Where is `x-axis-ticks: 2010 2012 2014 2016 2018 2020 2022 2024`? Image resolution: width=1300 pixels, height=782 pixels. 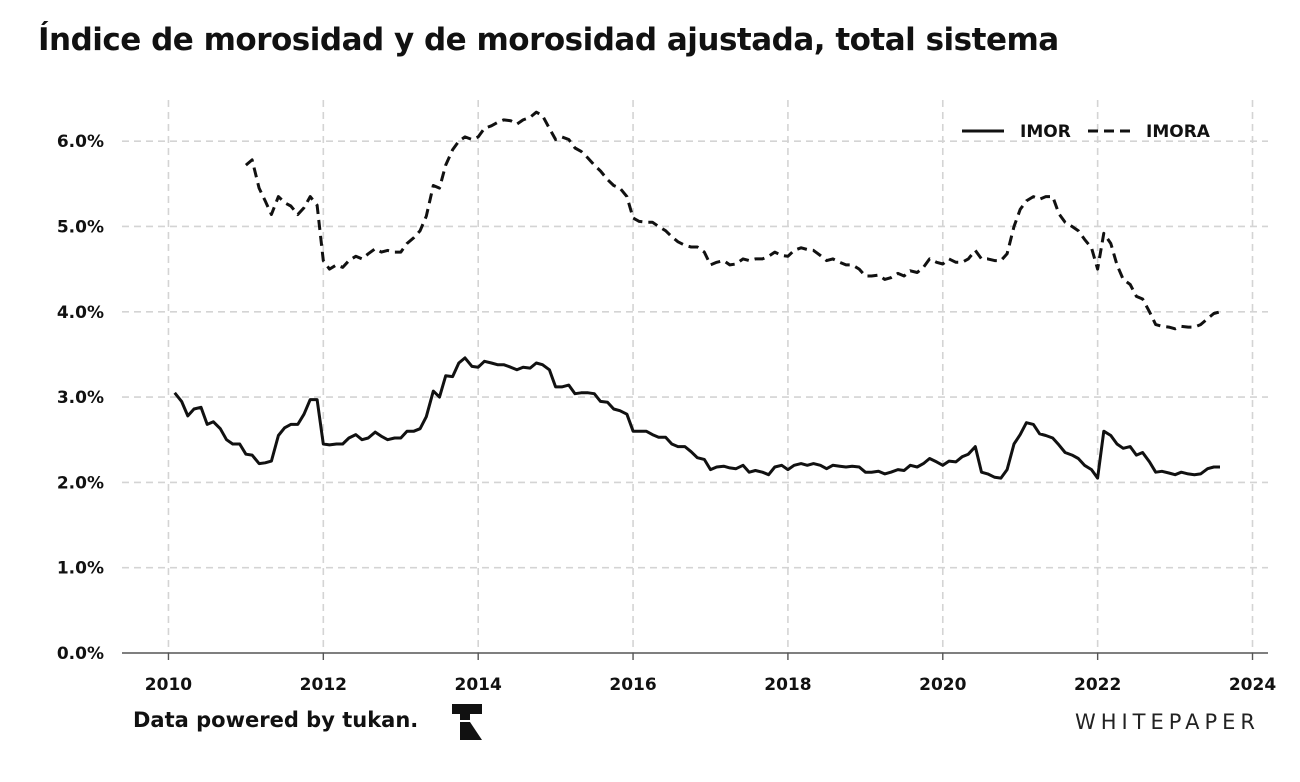 x-axis-ticks: 2010 2012 2014 2016 2018 2020 2022 2024 is located at coordinates (711, 685).